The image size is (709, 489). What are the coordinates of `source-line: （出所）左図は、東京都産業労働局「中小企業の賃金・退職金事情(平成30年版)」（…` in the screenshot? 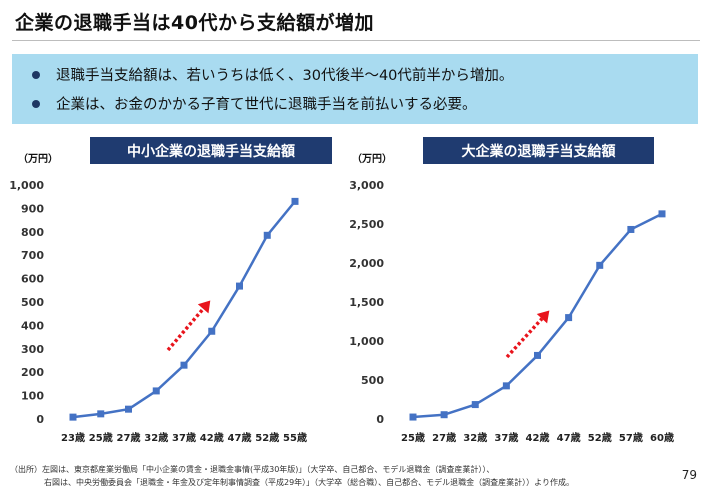 It's located at (252, 469).